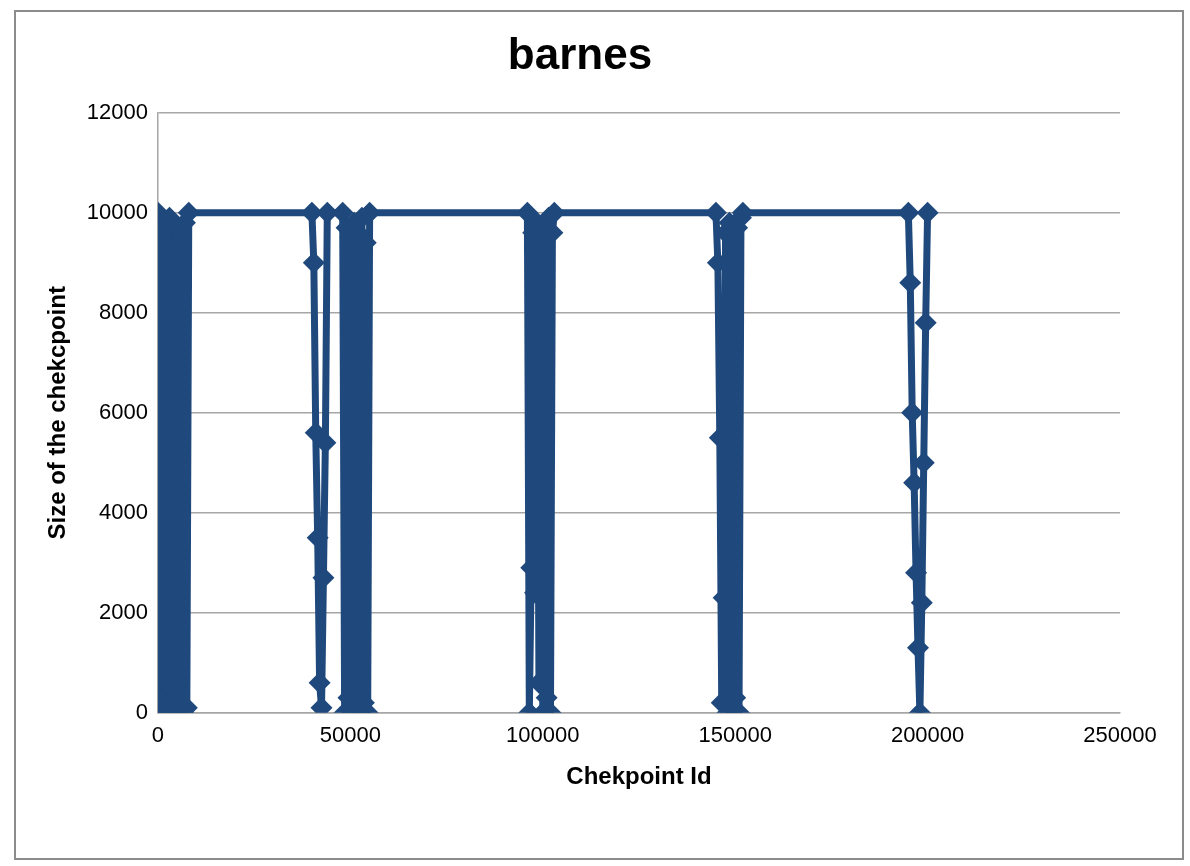 The height and width of the screenshot is (866, 1190). Describe the element at coordinates (117, 211) in the screenshot. I see `y-tick-label: 10000` at that location.